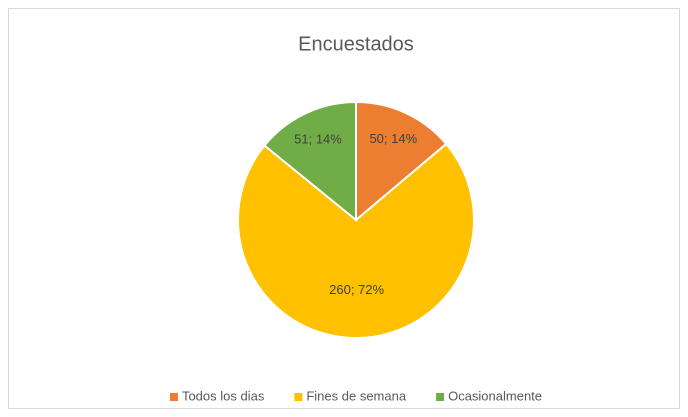 The height and width of the screenshot is (417, 688). What do you see at coordinates (356, 289) in the screenshot?
I see `data-label: 260; 72%` at bounding box center [356, 289].